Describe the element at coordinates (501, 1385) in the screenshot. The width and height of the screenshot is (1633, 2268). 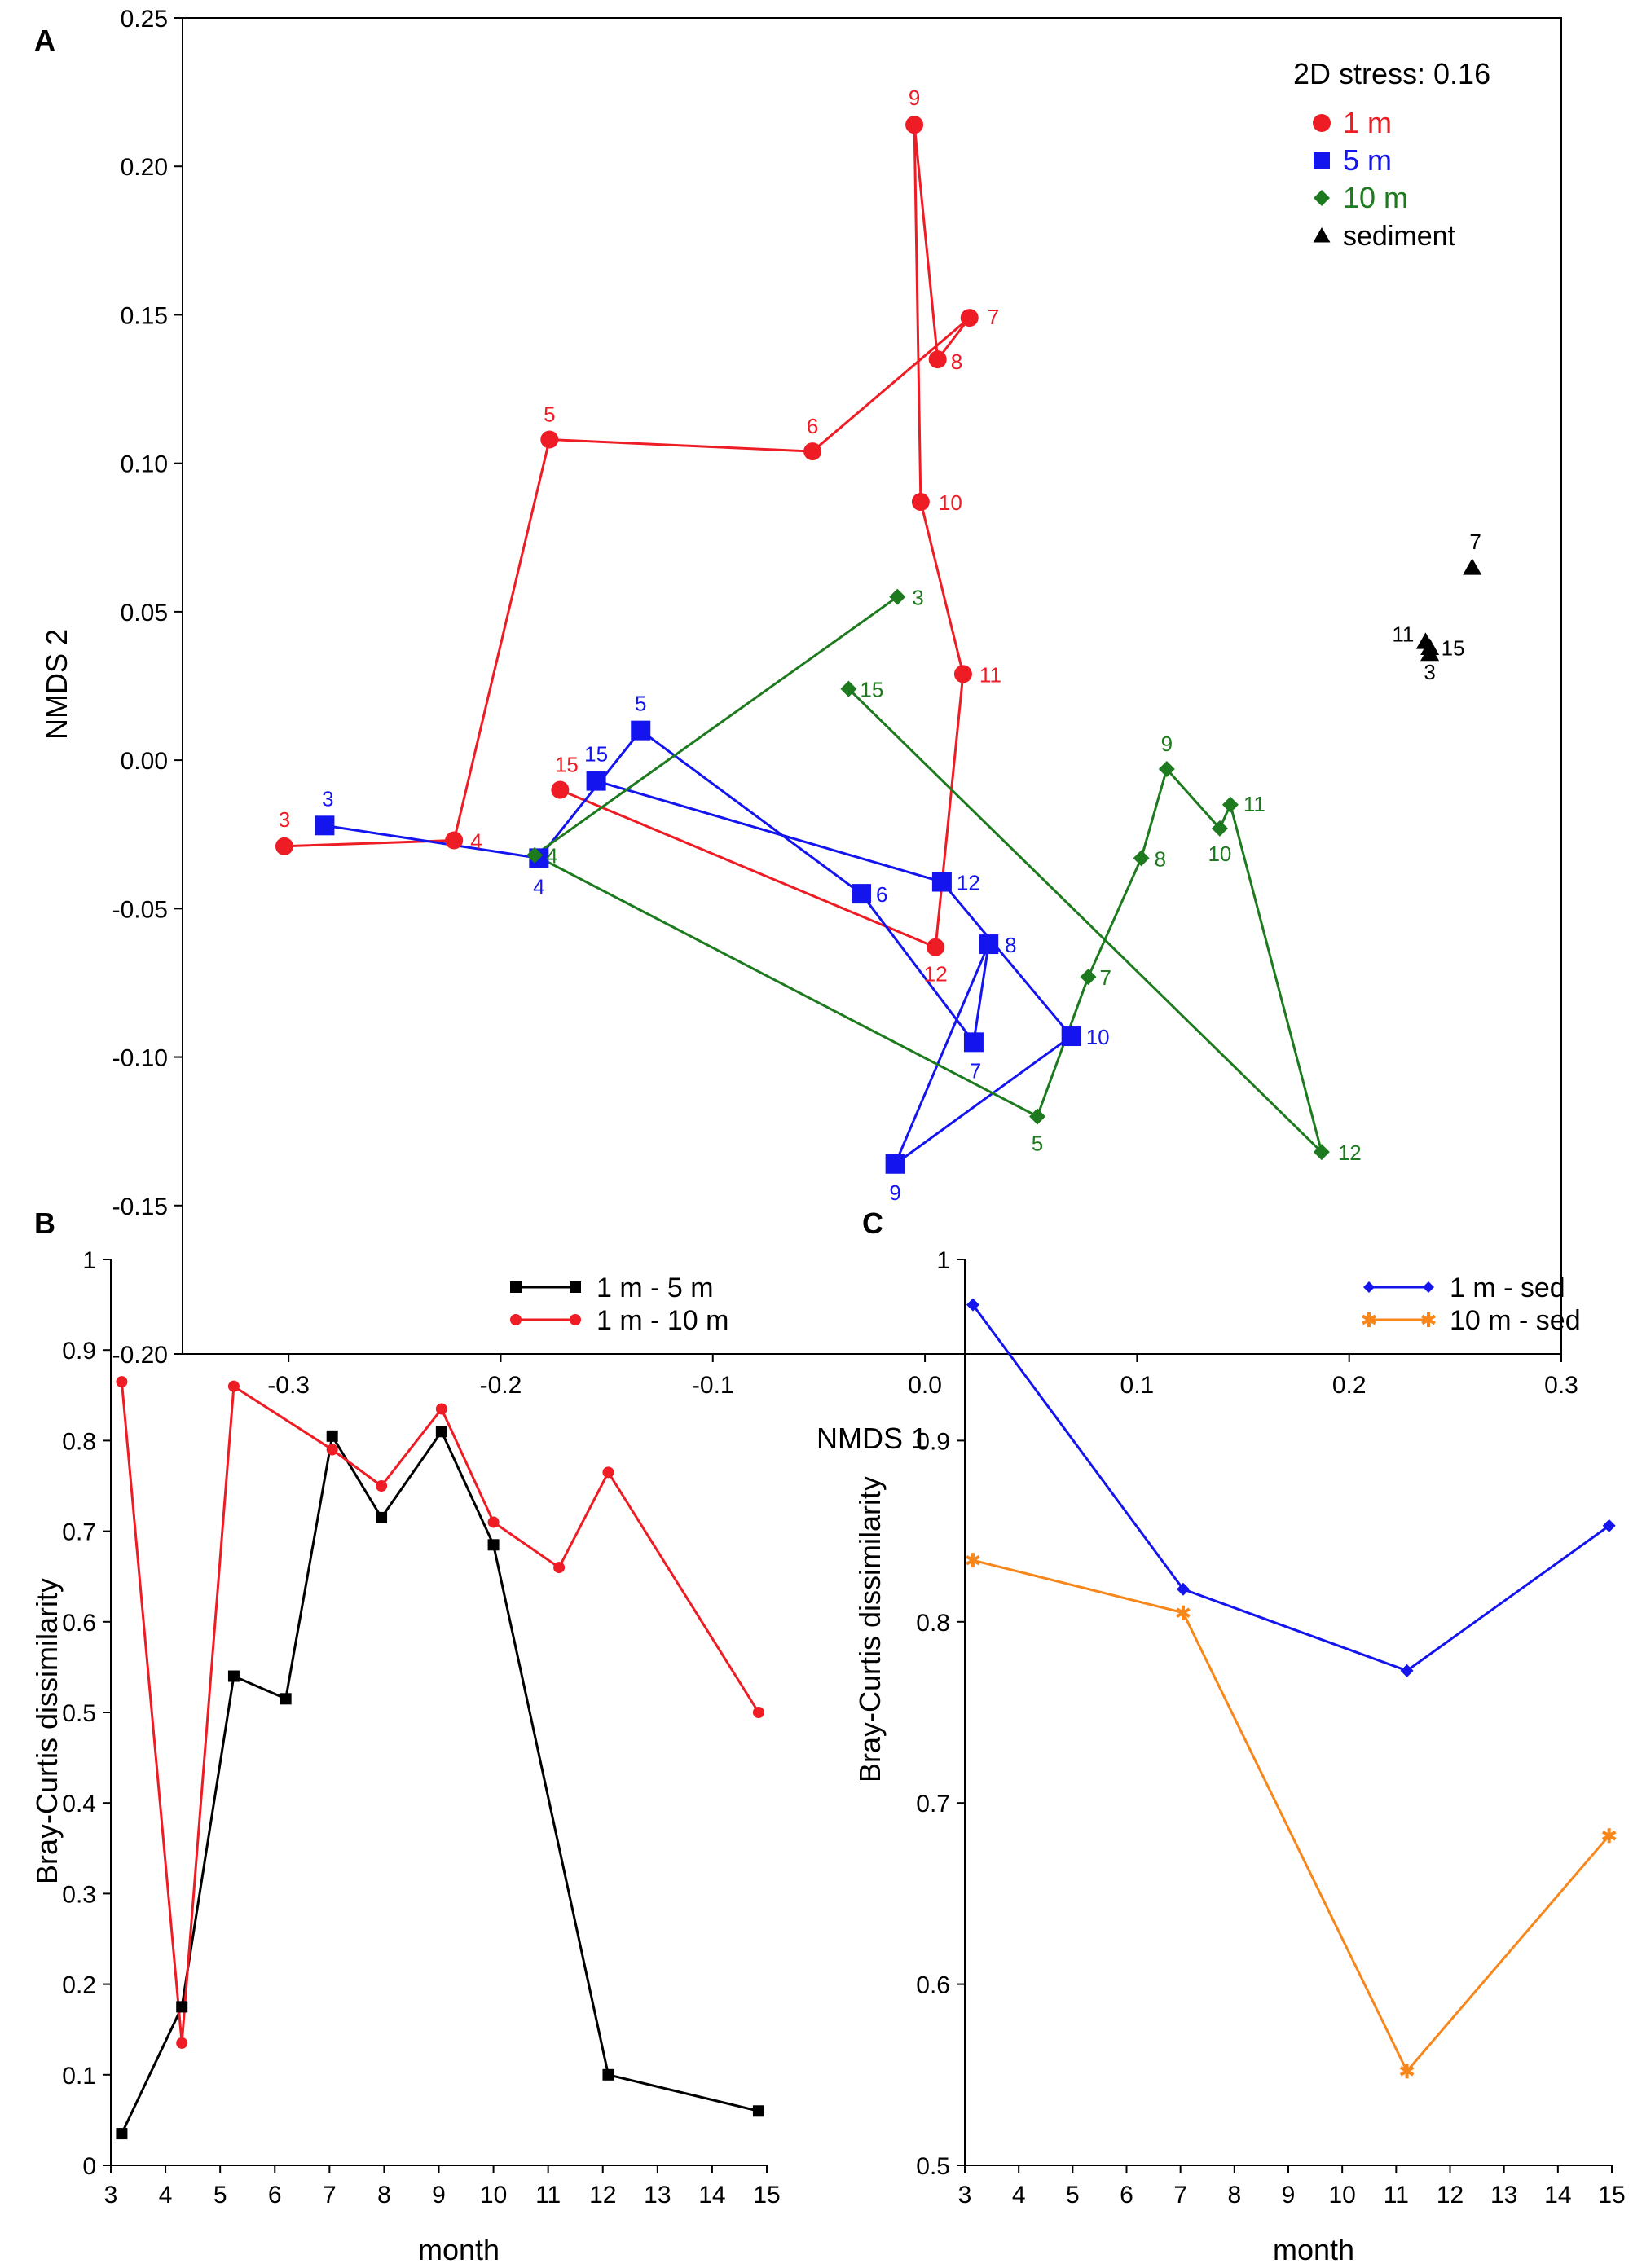
I see `x-tick-label: -0.2` at that location.